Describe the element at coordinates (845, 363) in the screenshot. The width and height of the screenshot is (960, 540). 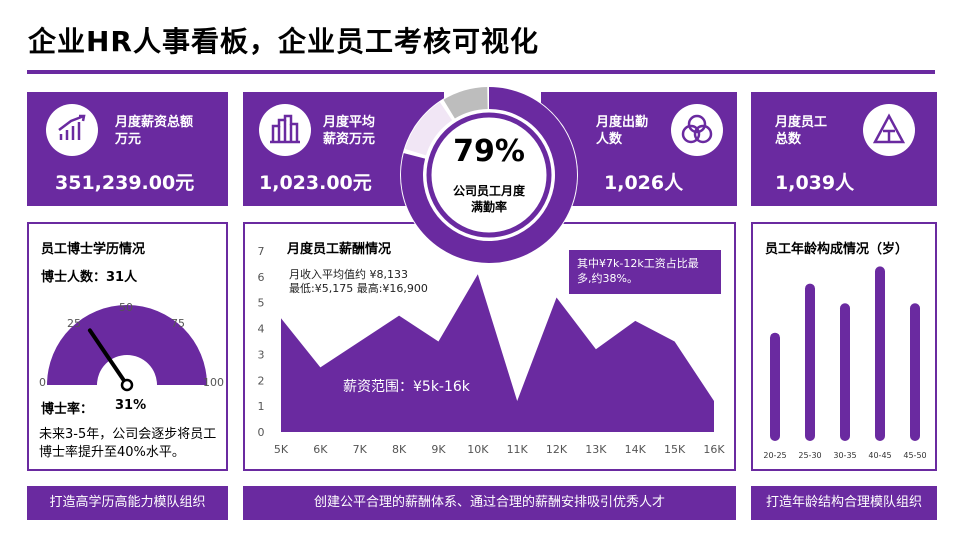
I see `age-bar-chart: 20-25 25-30 30-35 40-45 45-50` at that location.